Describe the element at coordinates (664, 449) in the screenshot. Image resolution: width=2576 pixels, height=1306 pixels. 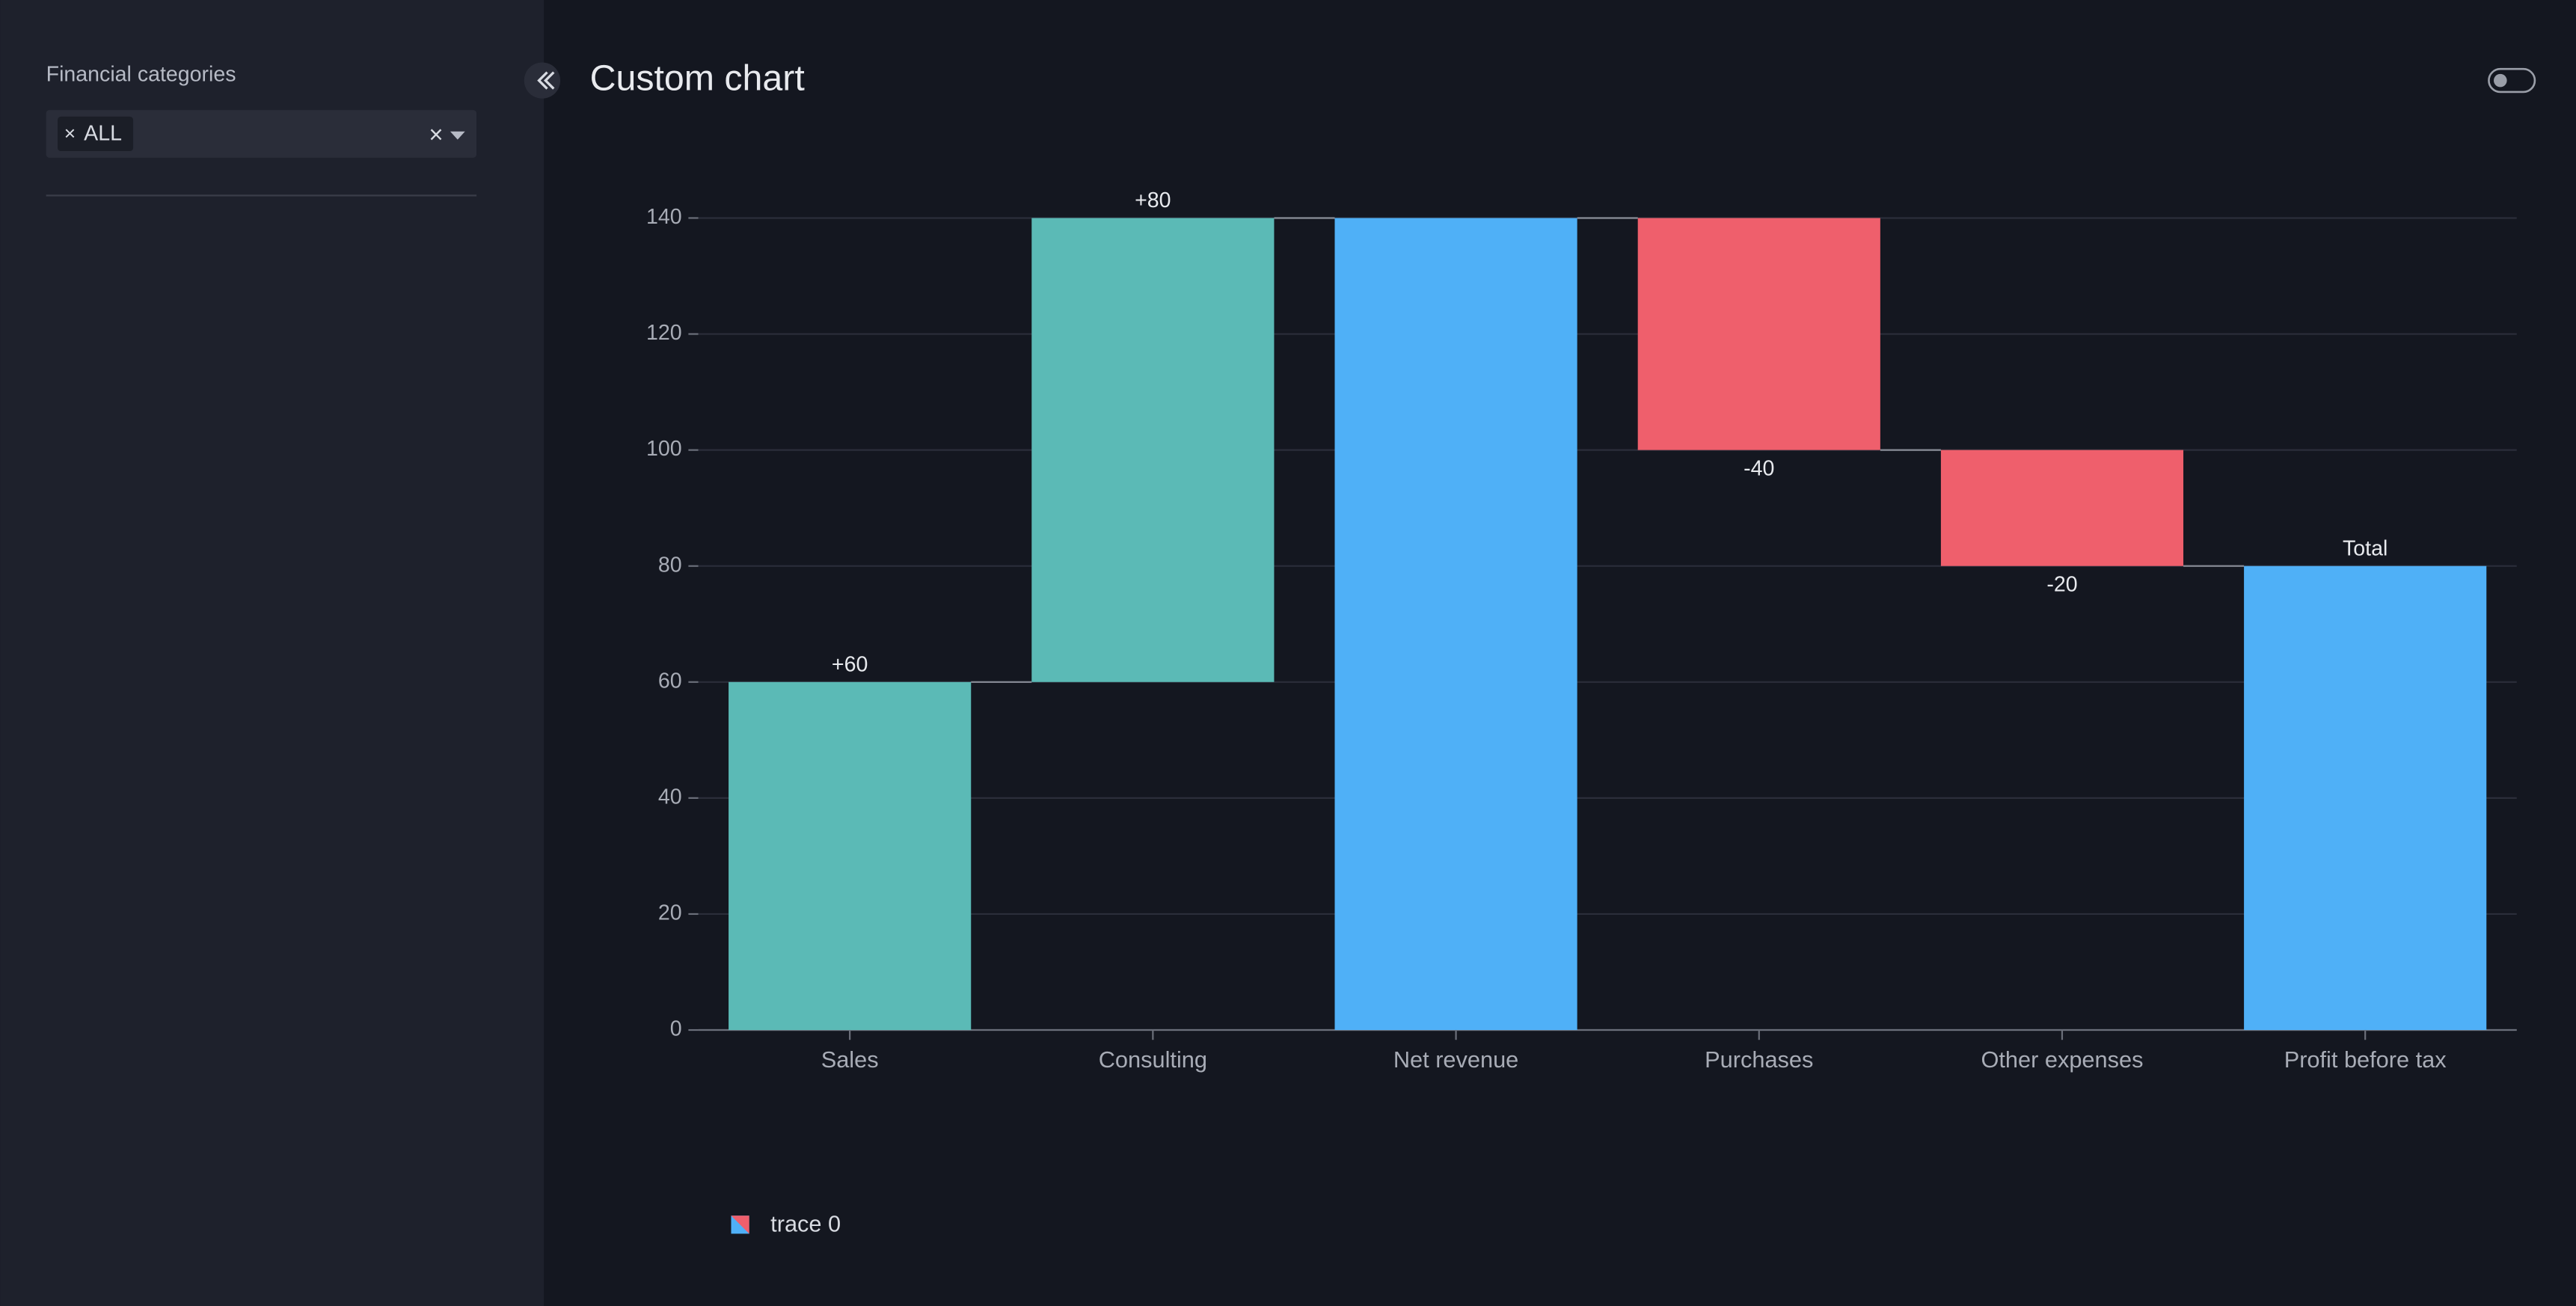
I see `y-tick-label: 100` at that location.